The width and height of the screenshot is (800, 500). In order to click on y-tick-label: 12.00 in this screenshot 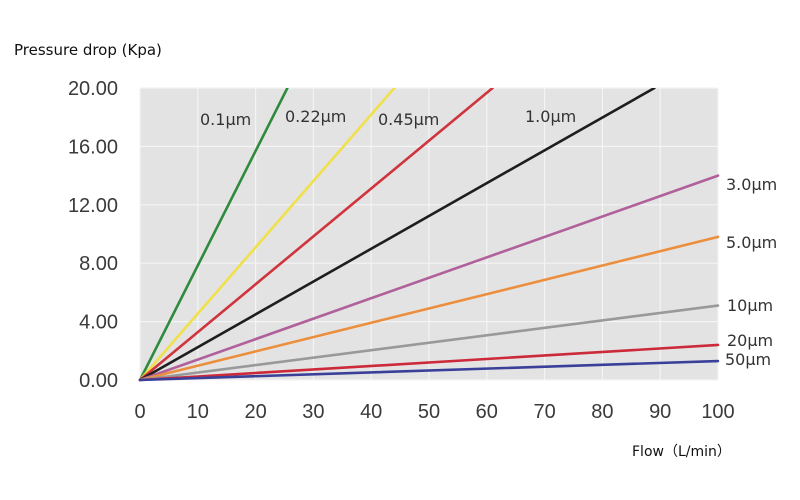, I will do `click(93, 206)`.